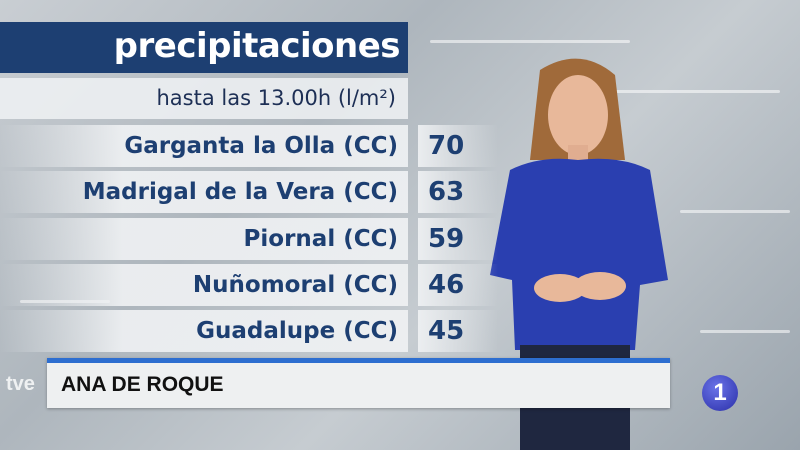  I want to click on graphic-subtitle: hasta las 13.00h (l/m²), so click(204, 98).